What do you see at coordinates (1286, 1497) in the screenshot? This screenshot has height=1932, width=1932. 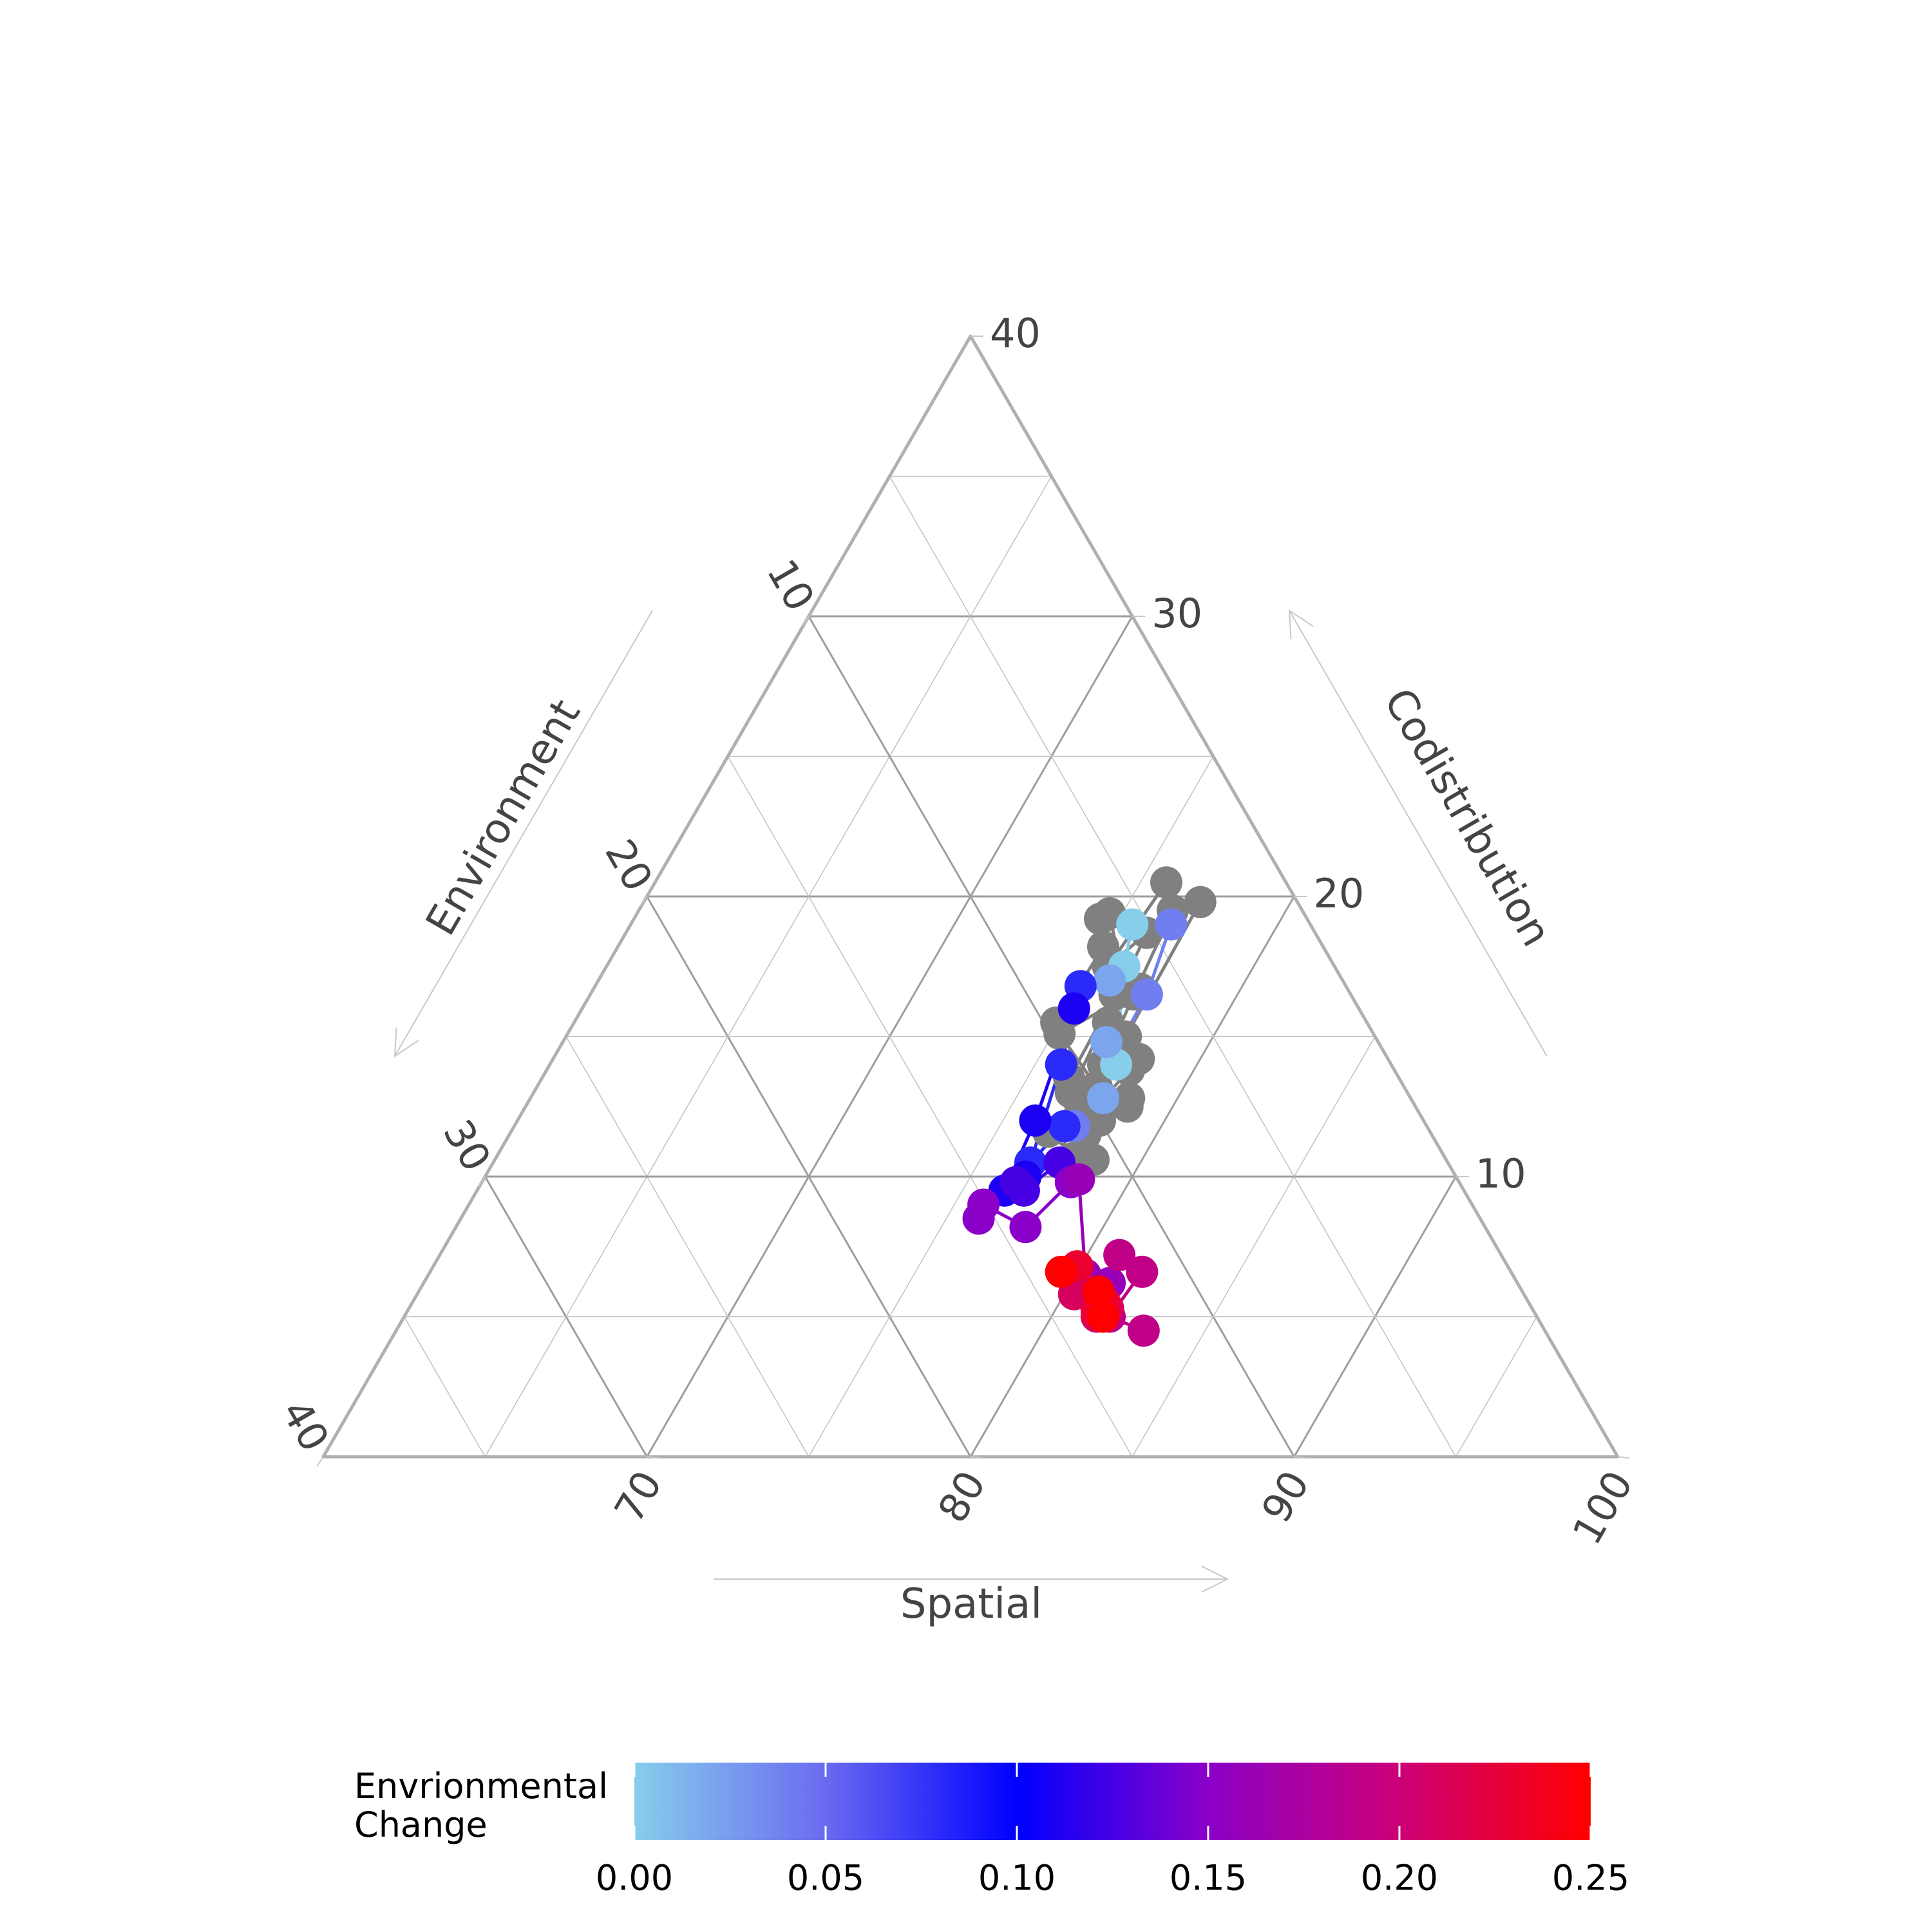 I see `bottom-tick-label: 90` at bounding box center [1286, 1497].